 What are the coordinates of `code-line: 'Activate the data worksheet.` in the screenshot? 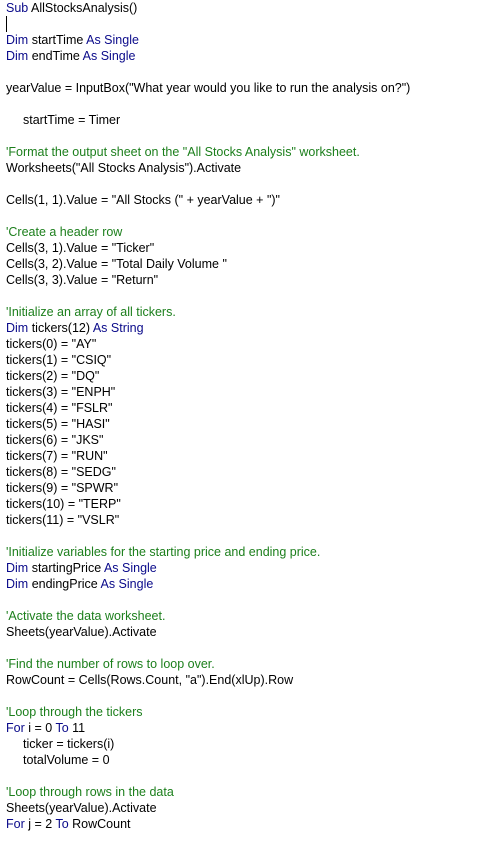 It's located at (245, 616).